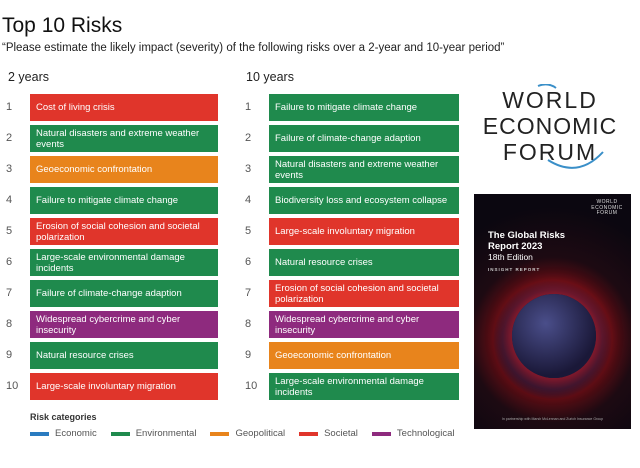  I want to click on cover-edition: 18th Edition, so click(510, 257).